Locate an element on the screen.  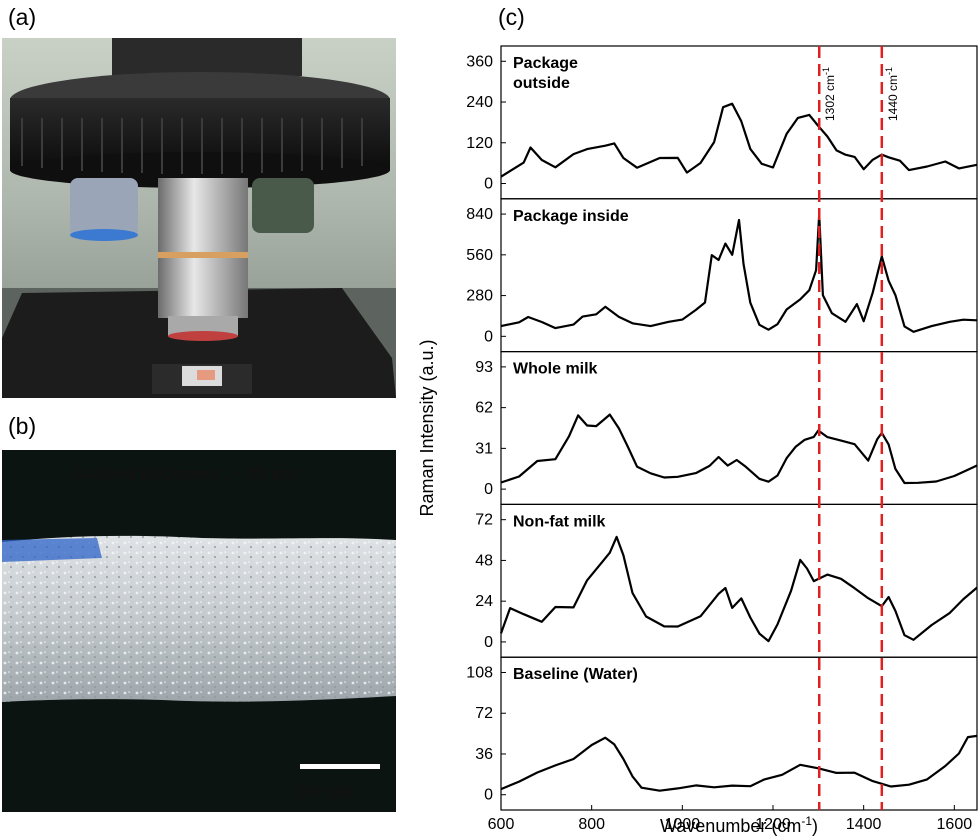
y-tick-label: 840 is located at coordinates (479, 214).